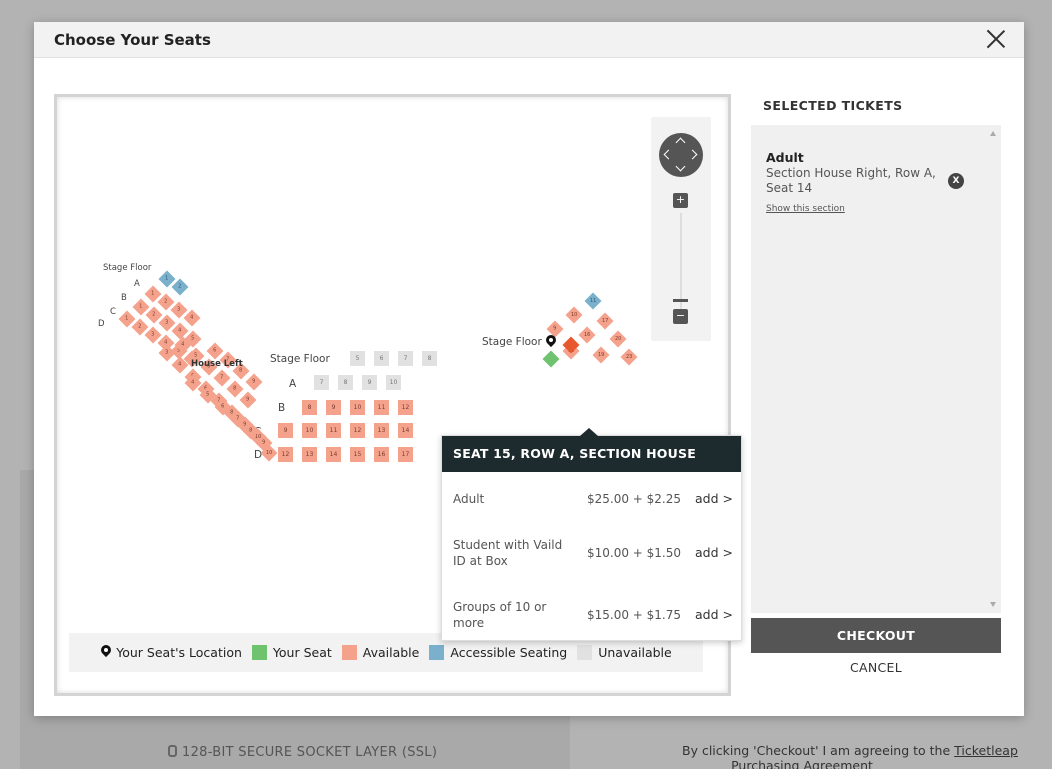  What do you see at coordinates (851, 180) in the screenshot?
I see `ticket-description: Section House Right, Row A, Seat 14` at bounding box center [851, 180].